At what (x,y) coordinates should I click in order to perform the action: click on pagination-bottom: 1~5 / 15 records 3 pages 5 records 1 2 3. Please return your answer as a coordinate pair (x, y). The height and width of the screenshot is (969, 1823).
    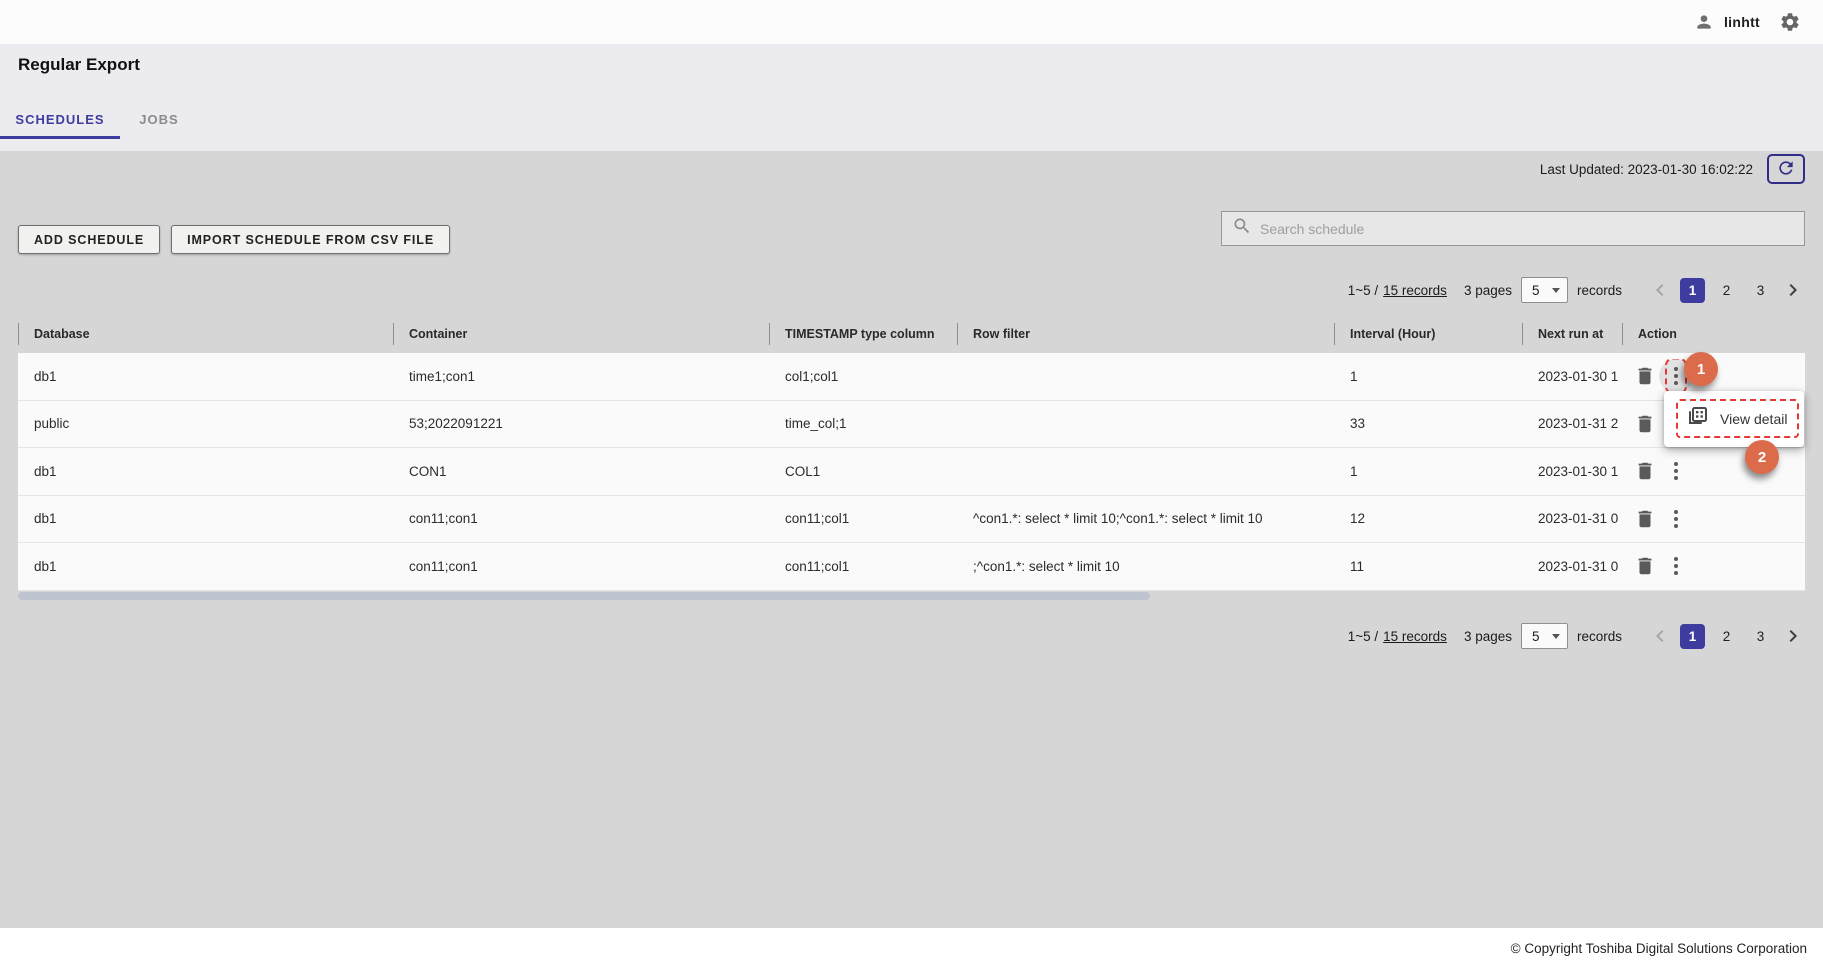
    Looking at the image, I should click on (1576, 636).